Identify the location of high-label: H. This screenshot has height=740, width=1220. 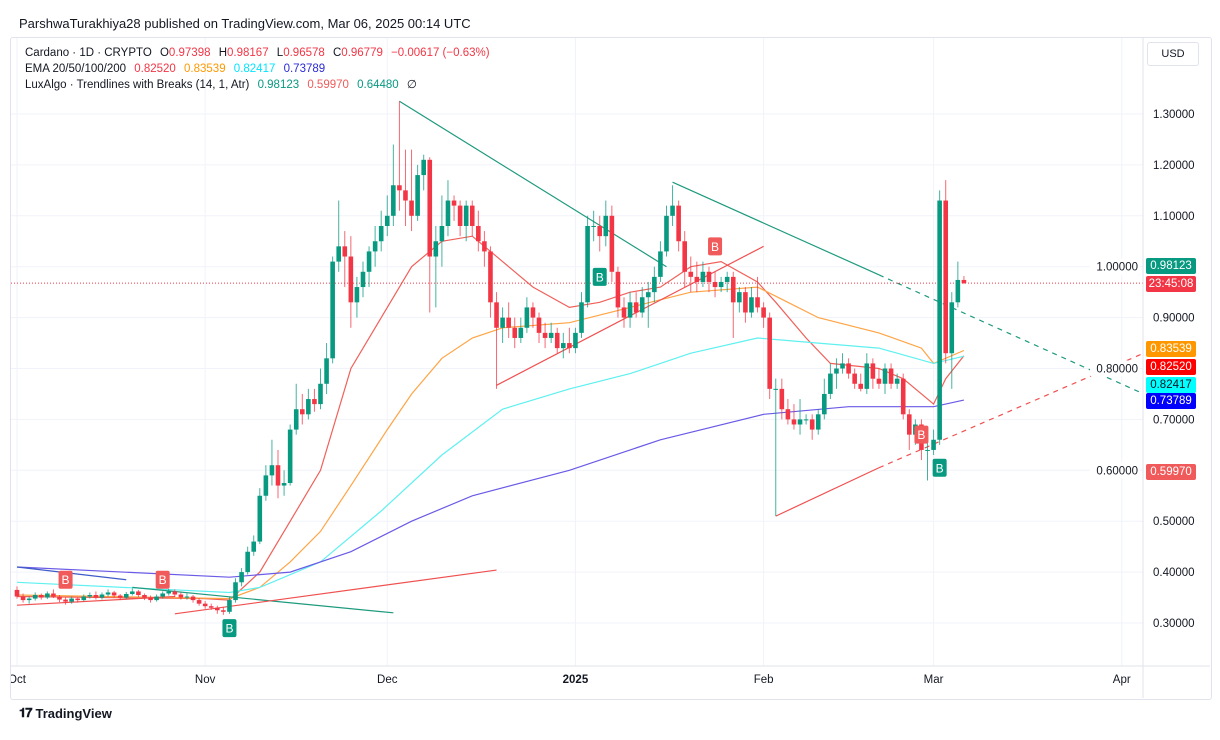
(223, 53).